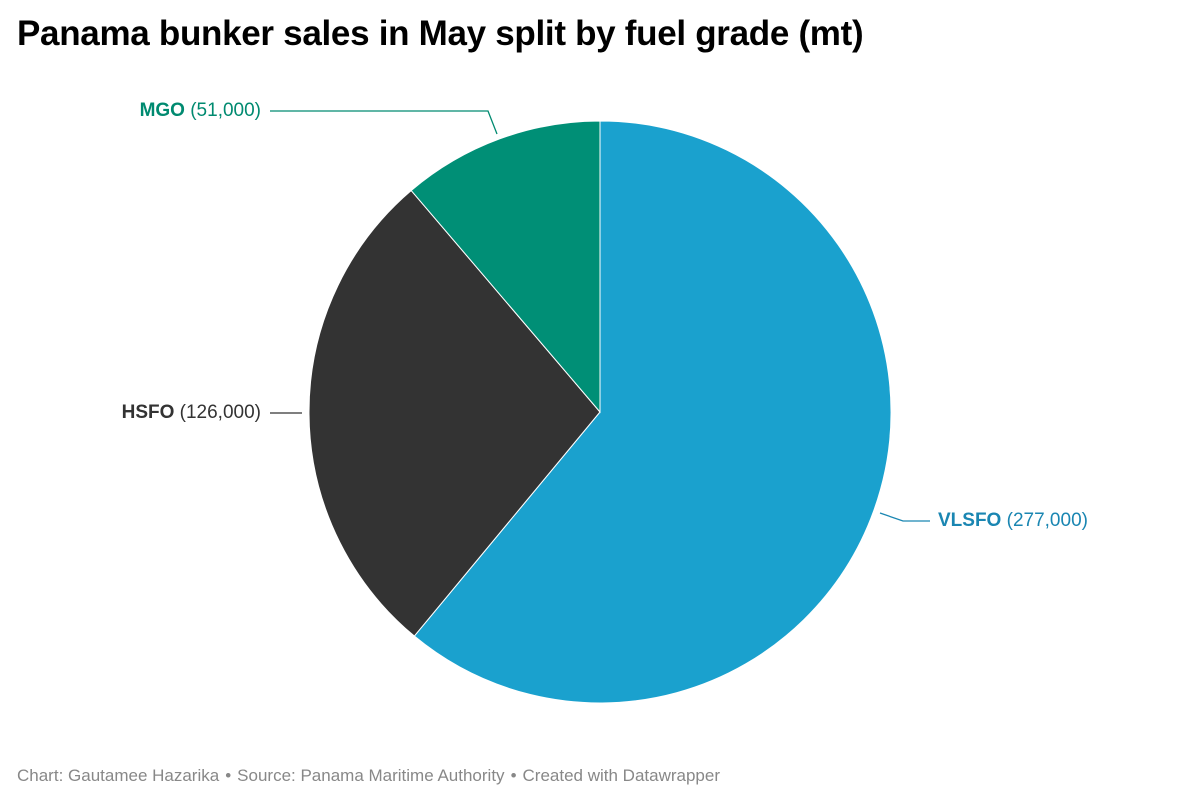  What do you see at coordinates (621, 775) in the screenshot?
I see `created-with-link: Created with Datawrapper` at bounding box center [621, 775].